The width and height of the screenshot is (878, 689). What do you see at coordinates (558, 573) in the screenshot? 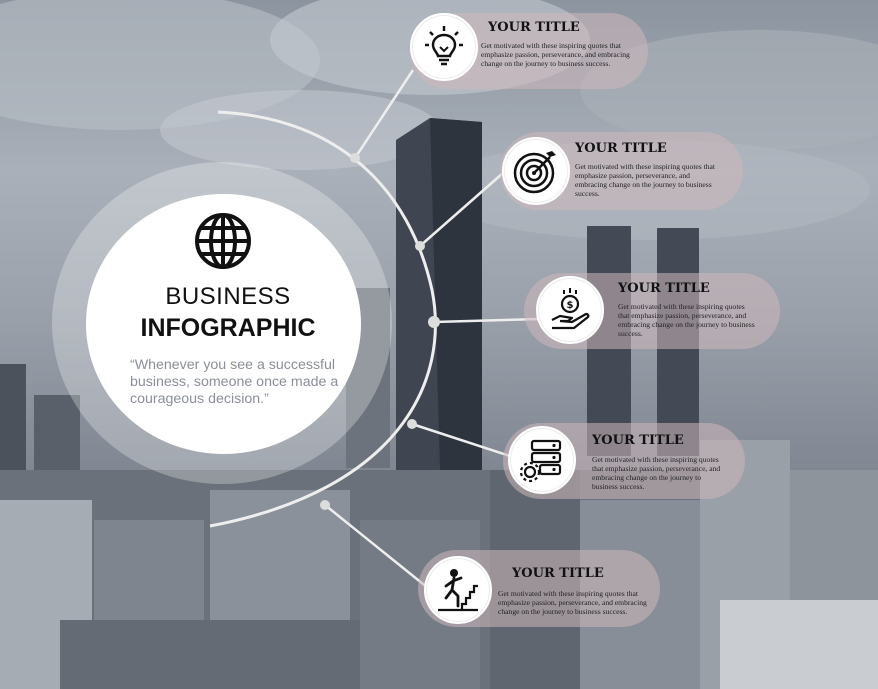
I see `info-card-5-title: YOUR TITLE` at bounding box center [558, 573].